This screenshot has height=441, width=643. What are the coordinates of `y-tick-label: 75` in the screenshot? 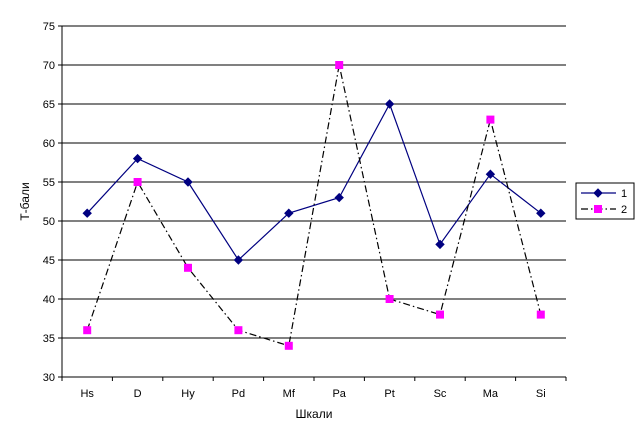 It's located at (49, 27).